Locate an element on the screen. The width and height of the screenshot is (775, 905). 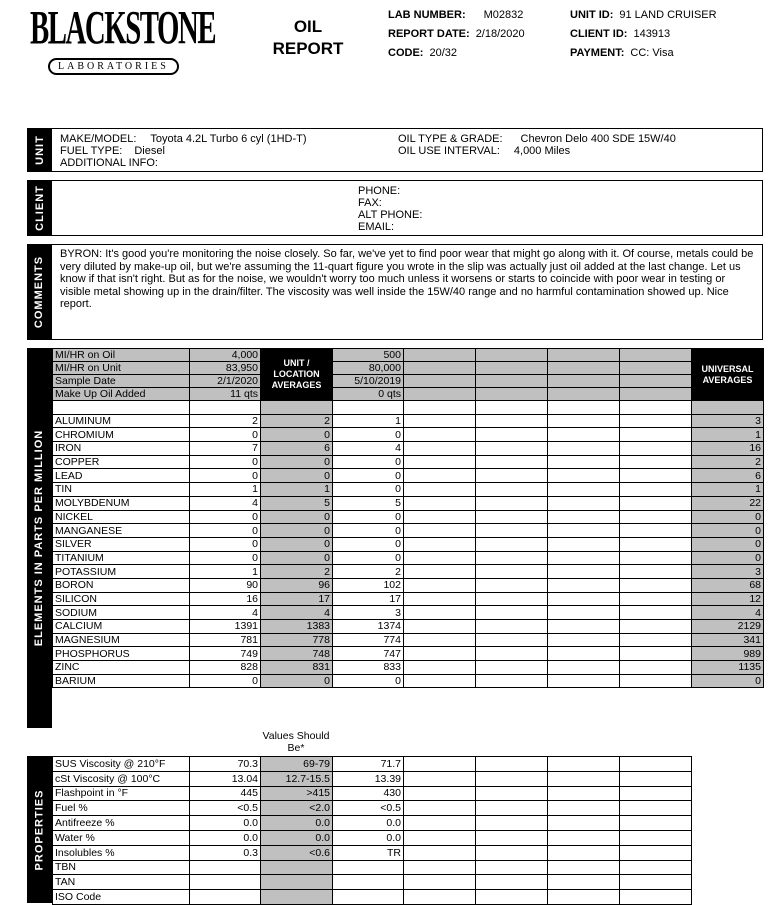
property-name: Insolubles % is located at coordinates (121, 852).